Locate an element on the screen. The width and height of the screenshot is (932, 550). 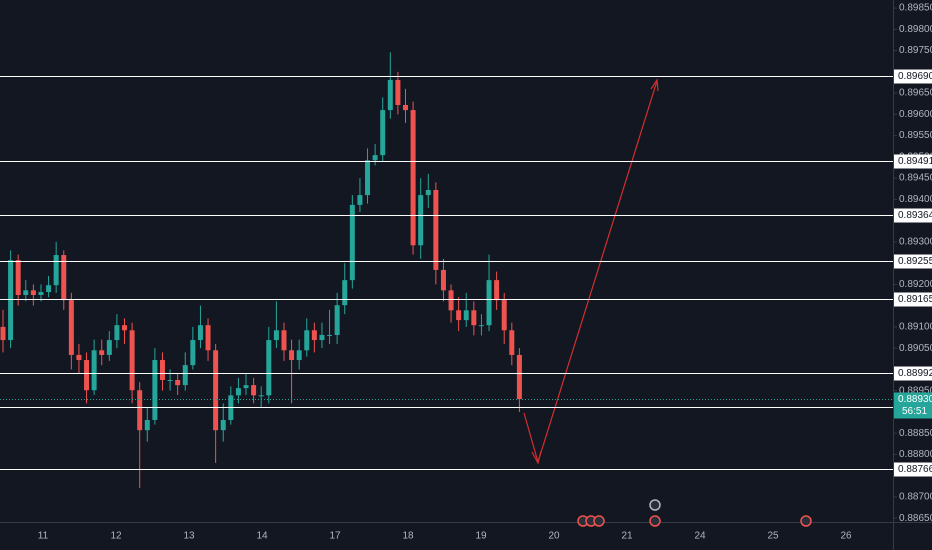
y-tick-label: 0.89100 is located at coordinates (915, 327).